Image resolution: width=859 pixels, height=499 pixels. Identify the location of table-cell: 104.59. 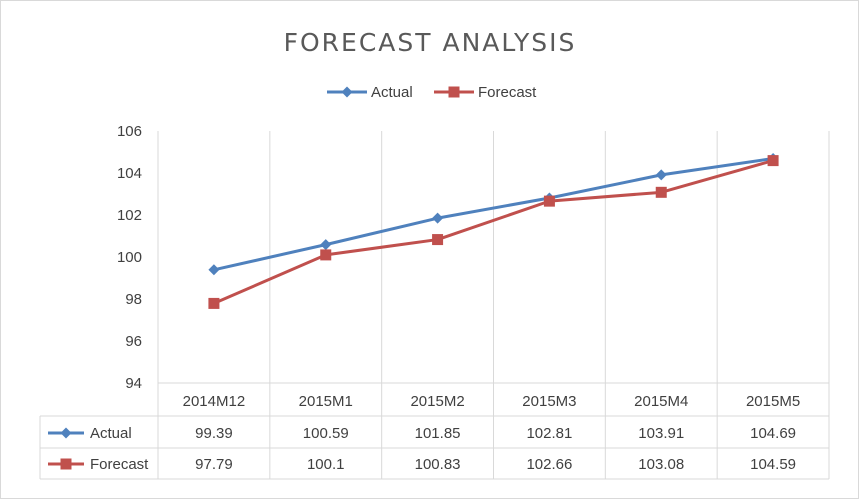
(773, 464).